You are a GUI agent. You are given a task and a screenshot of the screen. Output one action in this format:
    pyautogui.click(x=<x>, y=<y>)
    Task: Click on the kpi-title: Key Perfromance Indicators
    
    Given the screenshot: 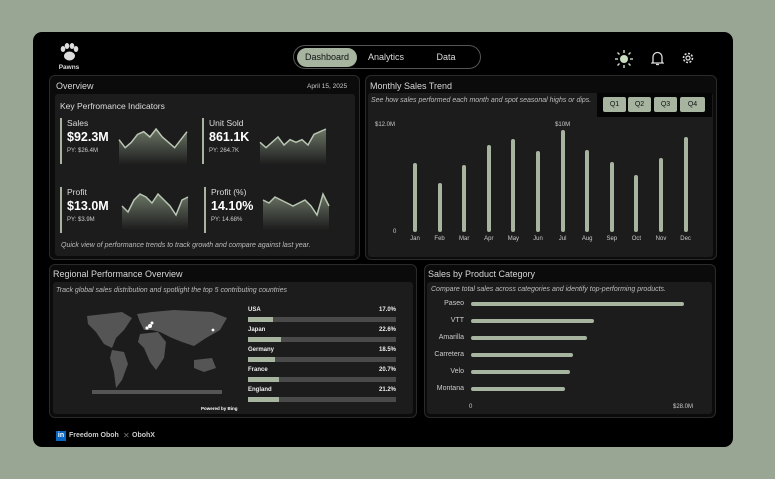 What is the action you would take?
    pyautogui.click(x=112, y=106)
    